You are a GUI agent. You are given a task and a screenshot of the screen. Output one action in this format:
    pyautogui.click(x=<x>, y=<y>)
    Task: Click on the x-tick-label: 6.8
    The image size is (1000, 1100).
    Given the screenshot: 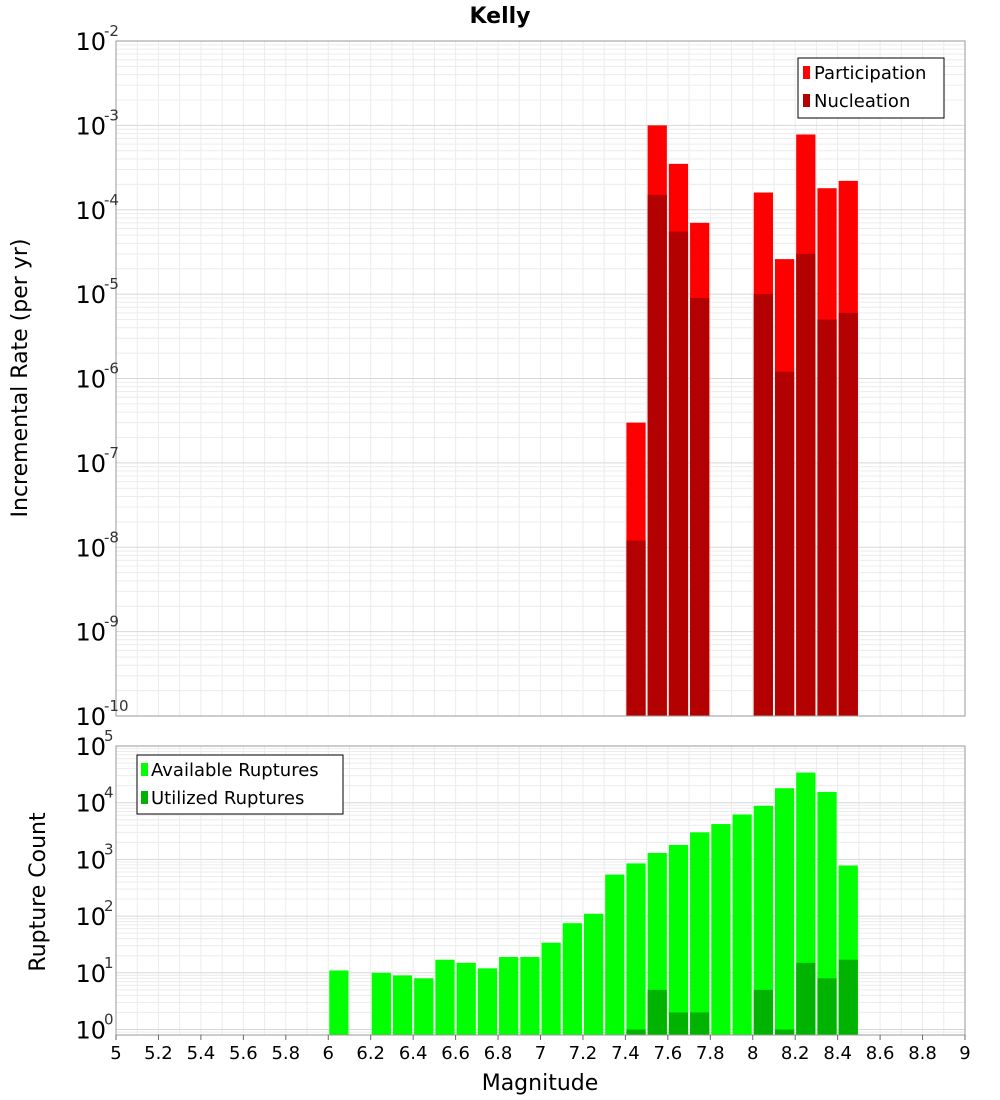 What is the action you would take?
    pyautogui.click(x=498, y=1053)
    